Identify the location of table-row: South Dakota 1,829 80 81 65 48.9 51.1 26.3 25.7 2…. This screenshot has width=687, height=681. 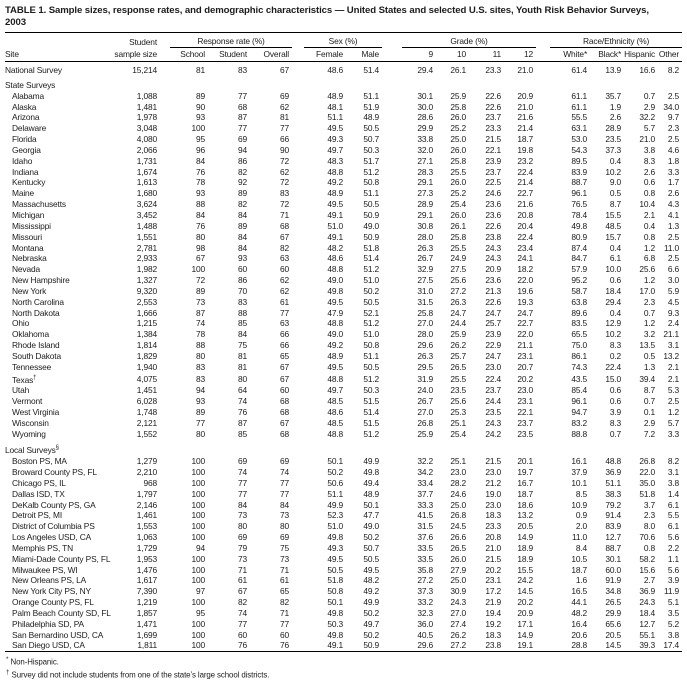
(343, 356).